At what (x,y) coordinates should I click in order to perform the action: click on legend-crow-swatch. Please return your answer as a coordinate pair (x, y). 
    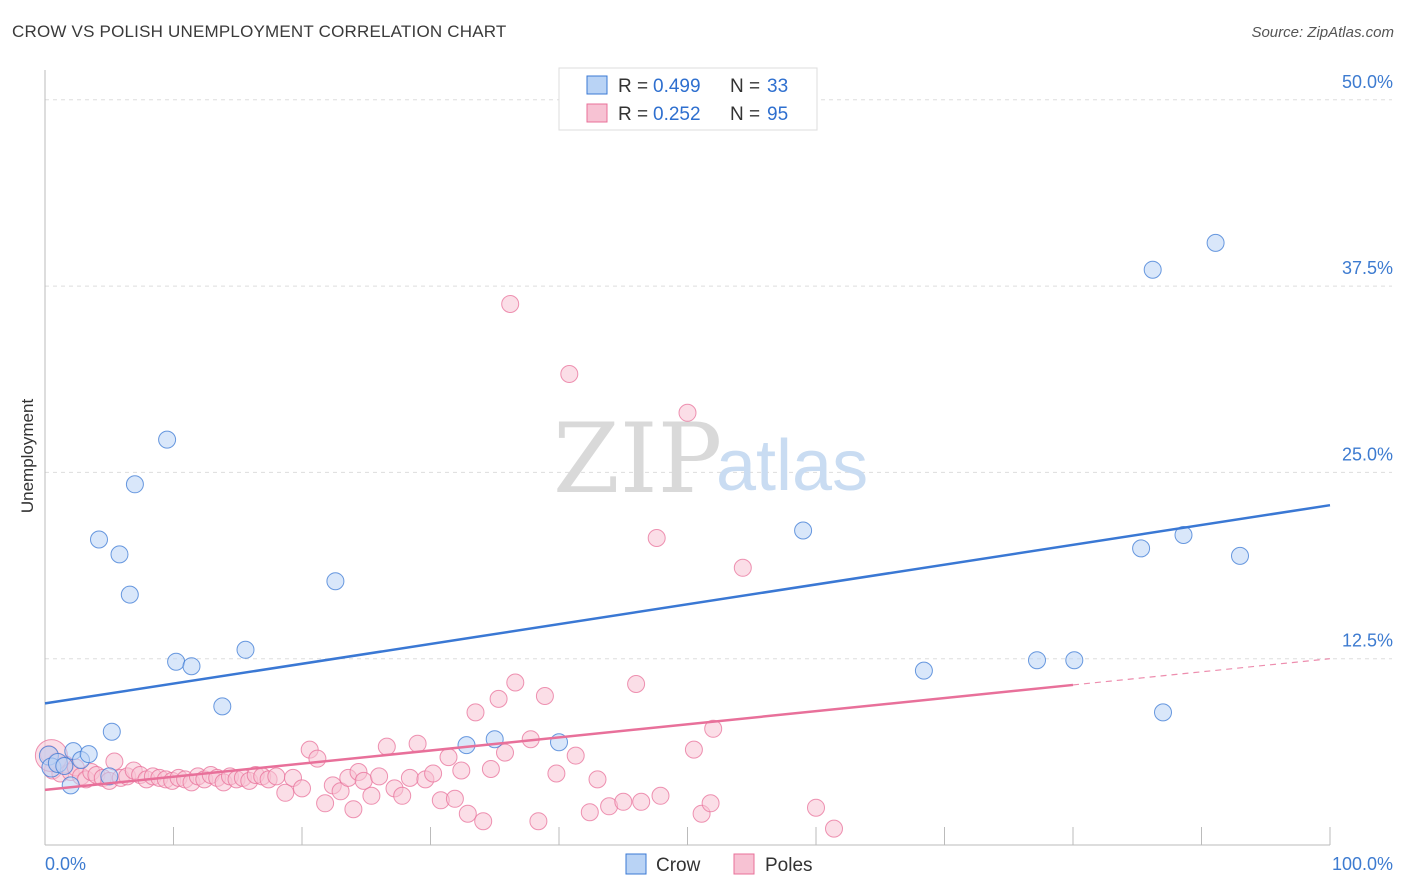
    Looking at the image, I should click on (597, 85).